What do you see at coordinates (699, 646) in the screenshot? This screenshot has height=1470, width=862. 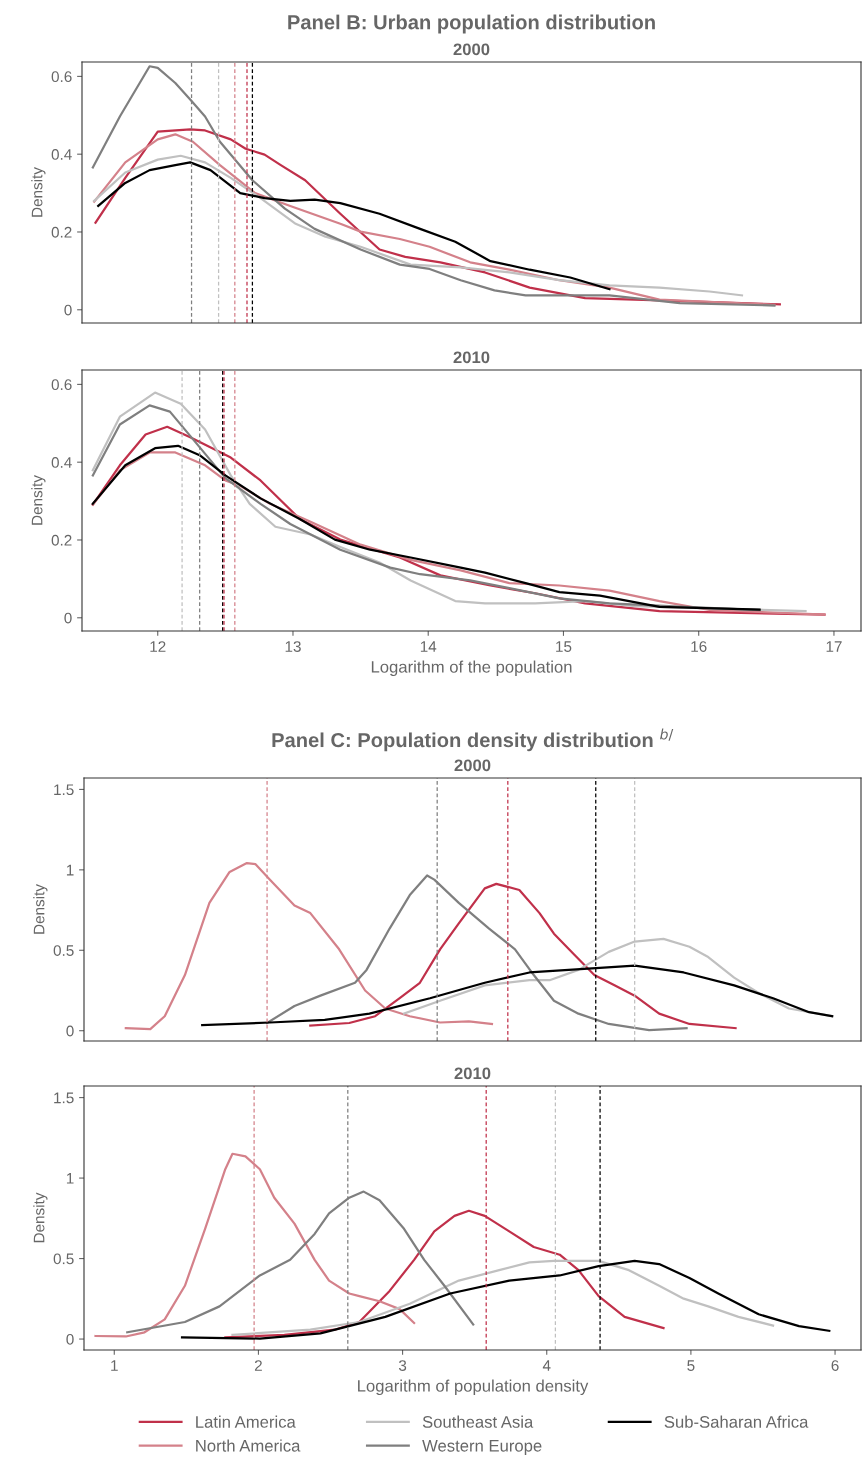 I see `x-tick-label: 16` at bounding box center [699, 646].